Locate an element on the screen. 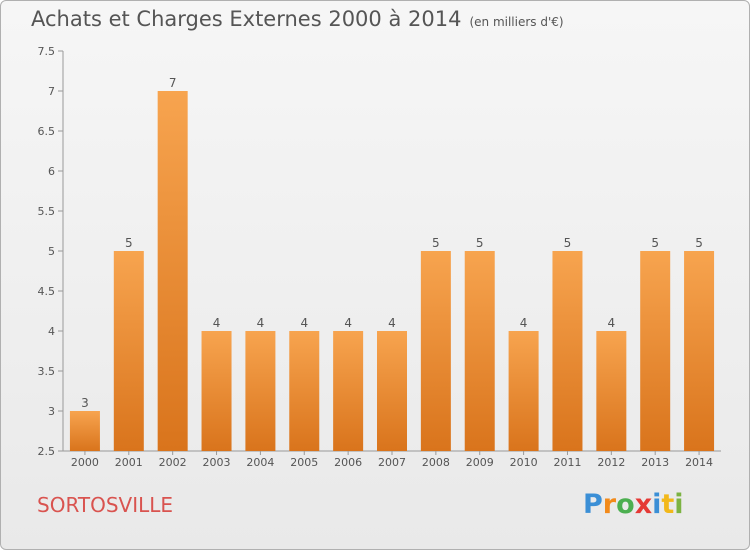  x-tick-label: 2008 is located at coordinates (436, 462).